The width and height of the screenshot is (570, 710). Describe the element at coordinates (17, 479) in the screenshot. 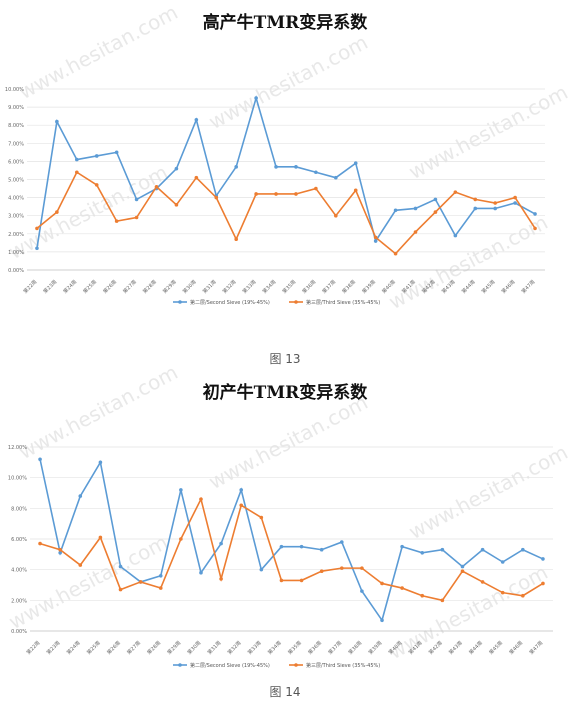

I see `y-tick-label: 10.00%` at that location.